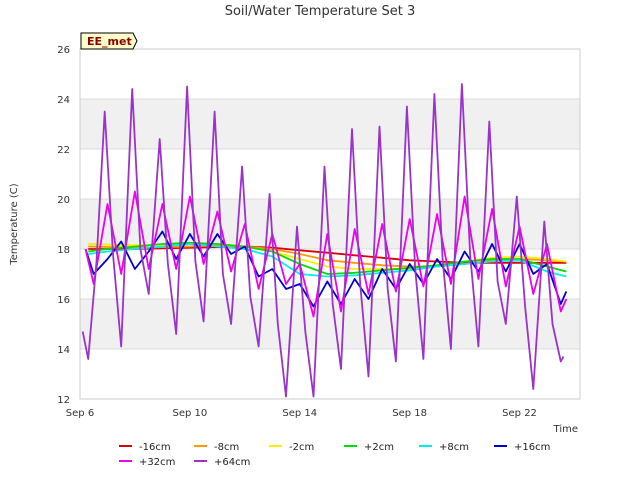 The image size is (640, 480). Describe the element at coordinates (454, 447) in the screenshot. I see `legend-label: +8cm` at that location.